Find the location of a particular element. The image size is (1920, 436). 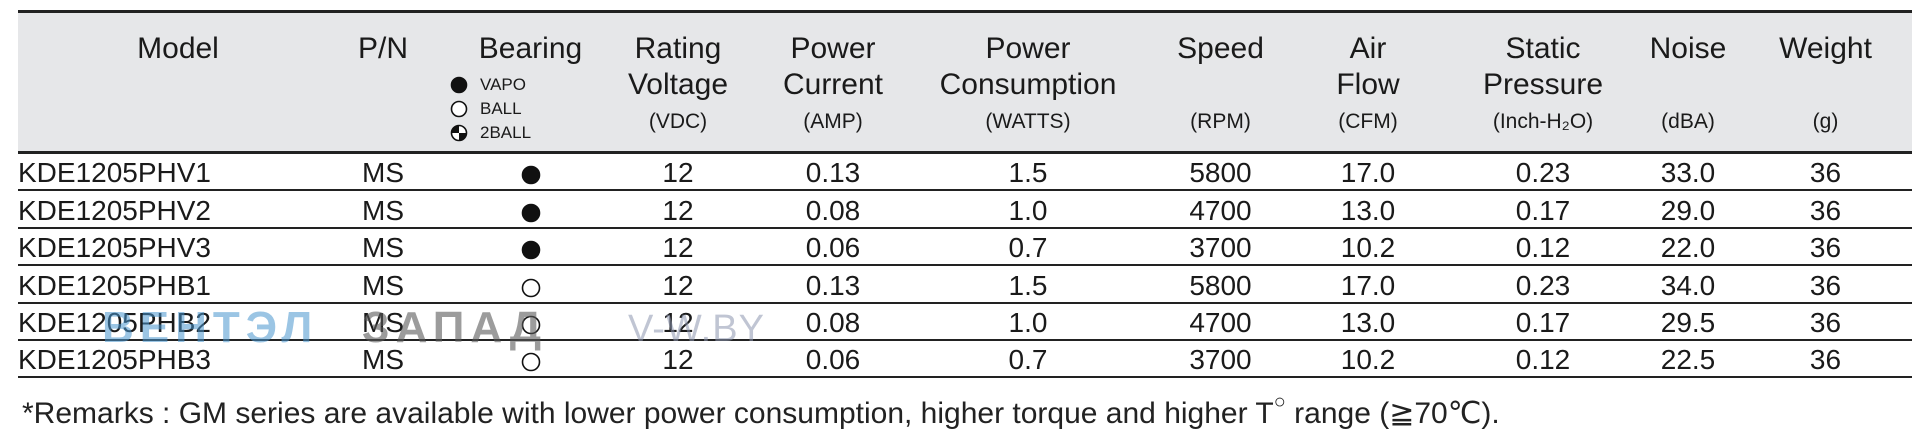

header-speed-unit: (RPM) is located at coordinates (1220, 121).